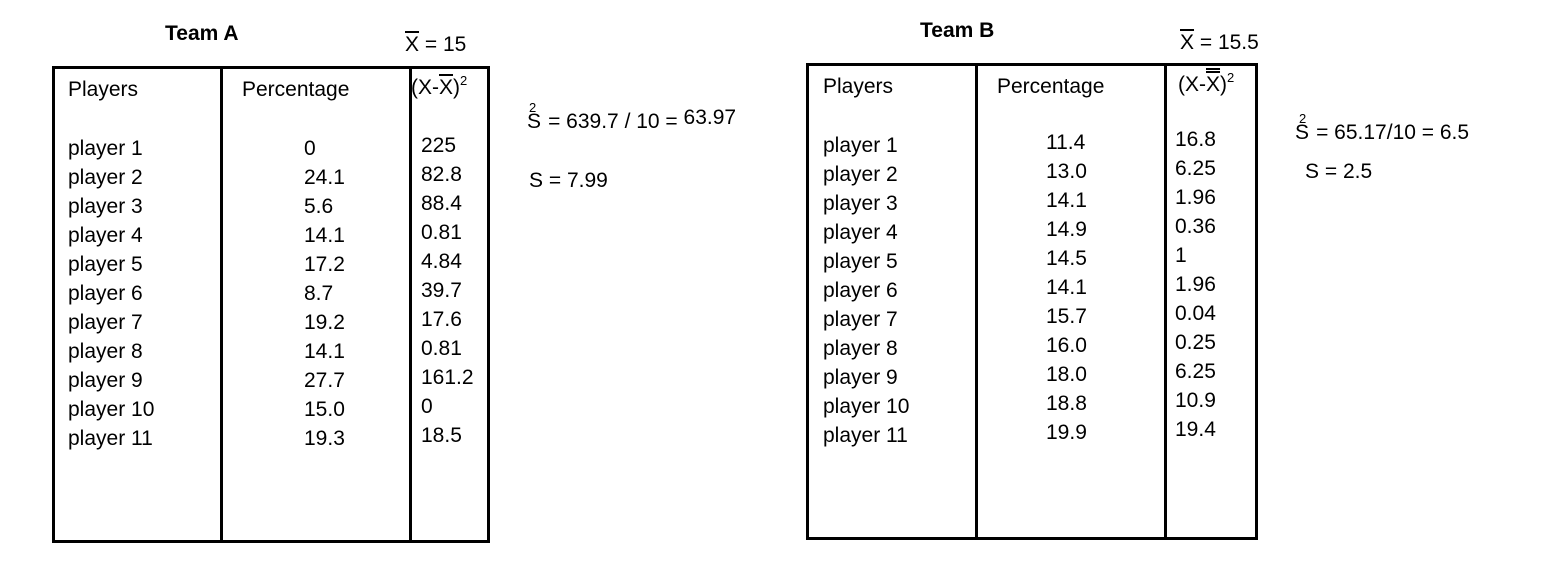 The image size is (1549, 573). What do you see at coordinates (441, 319) in the screenshot?
I see `list-item: 17.6` at bounding box center [441, 319].